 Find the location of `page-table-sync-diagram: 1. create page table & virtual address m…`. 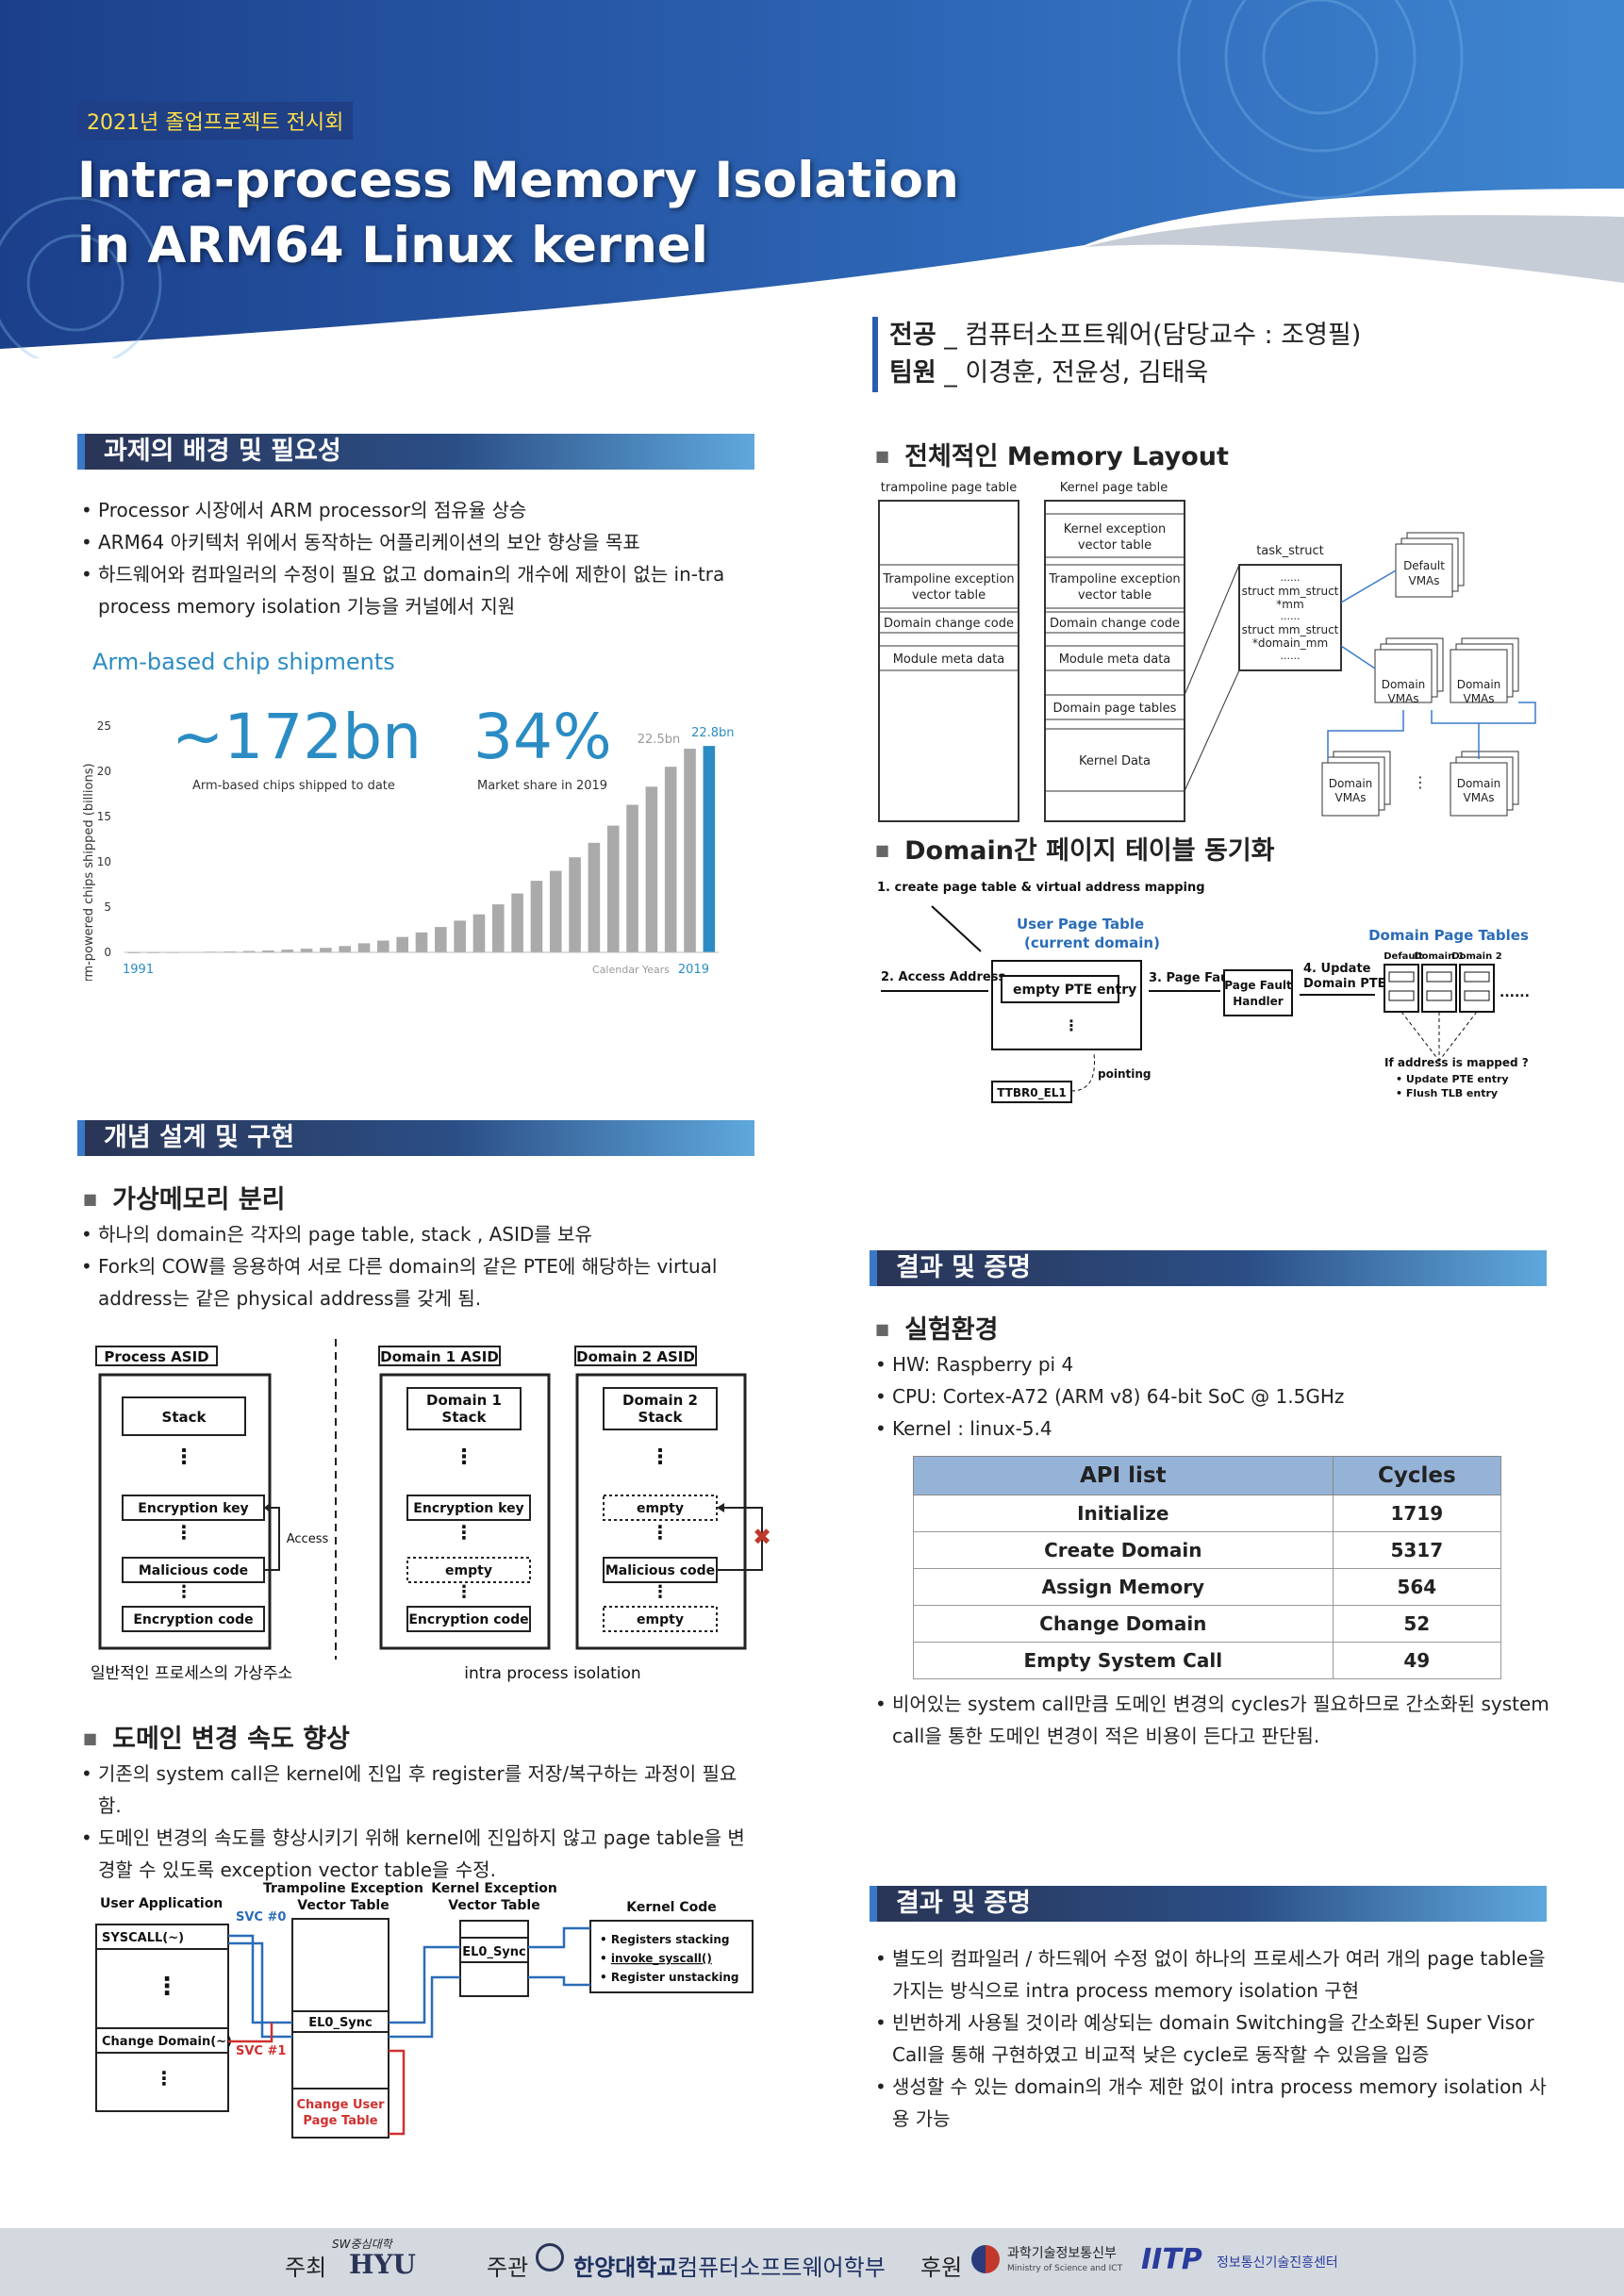

page-table-sync-diagram: 1. create page table & virtual address m… is located at coordinates (1203, 992).